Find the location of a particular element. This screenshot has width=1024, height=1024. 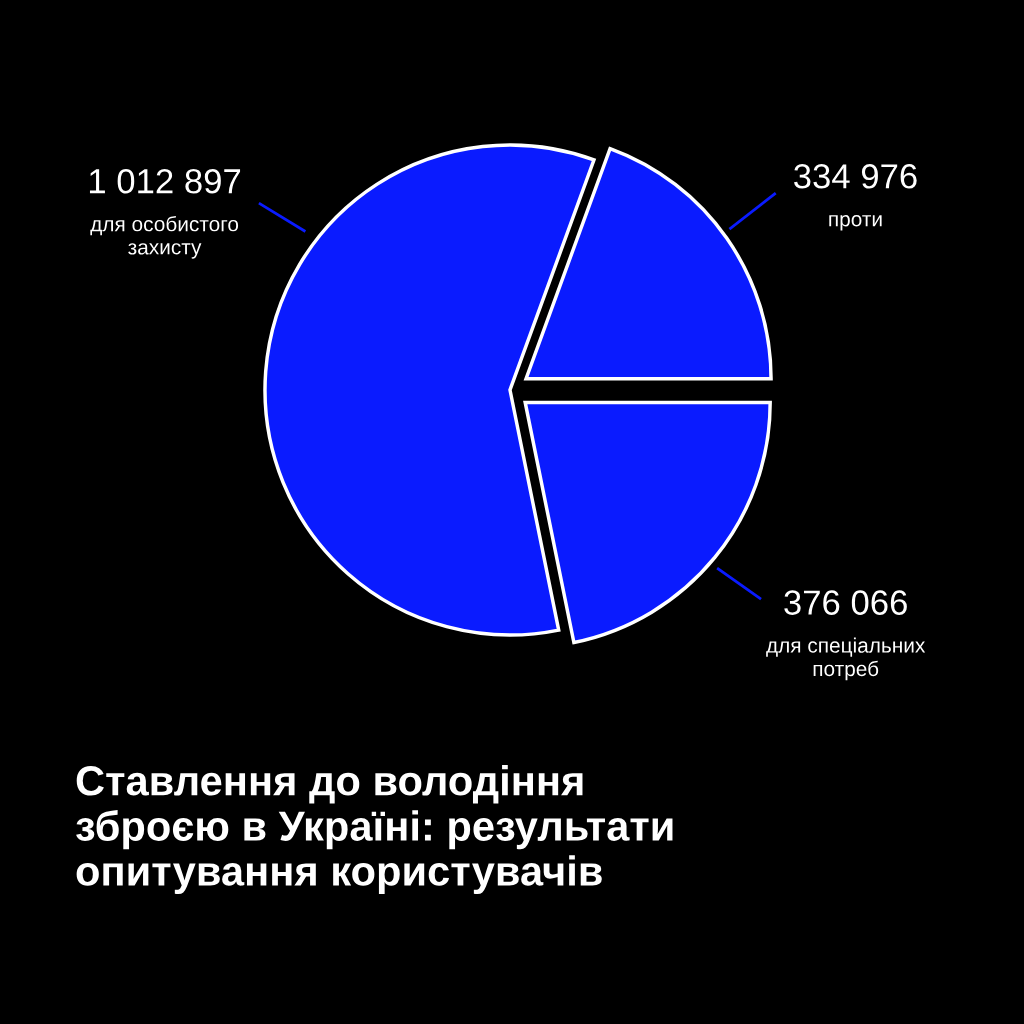

data-label: 376 066 is located at coordinates (845, 602).